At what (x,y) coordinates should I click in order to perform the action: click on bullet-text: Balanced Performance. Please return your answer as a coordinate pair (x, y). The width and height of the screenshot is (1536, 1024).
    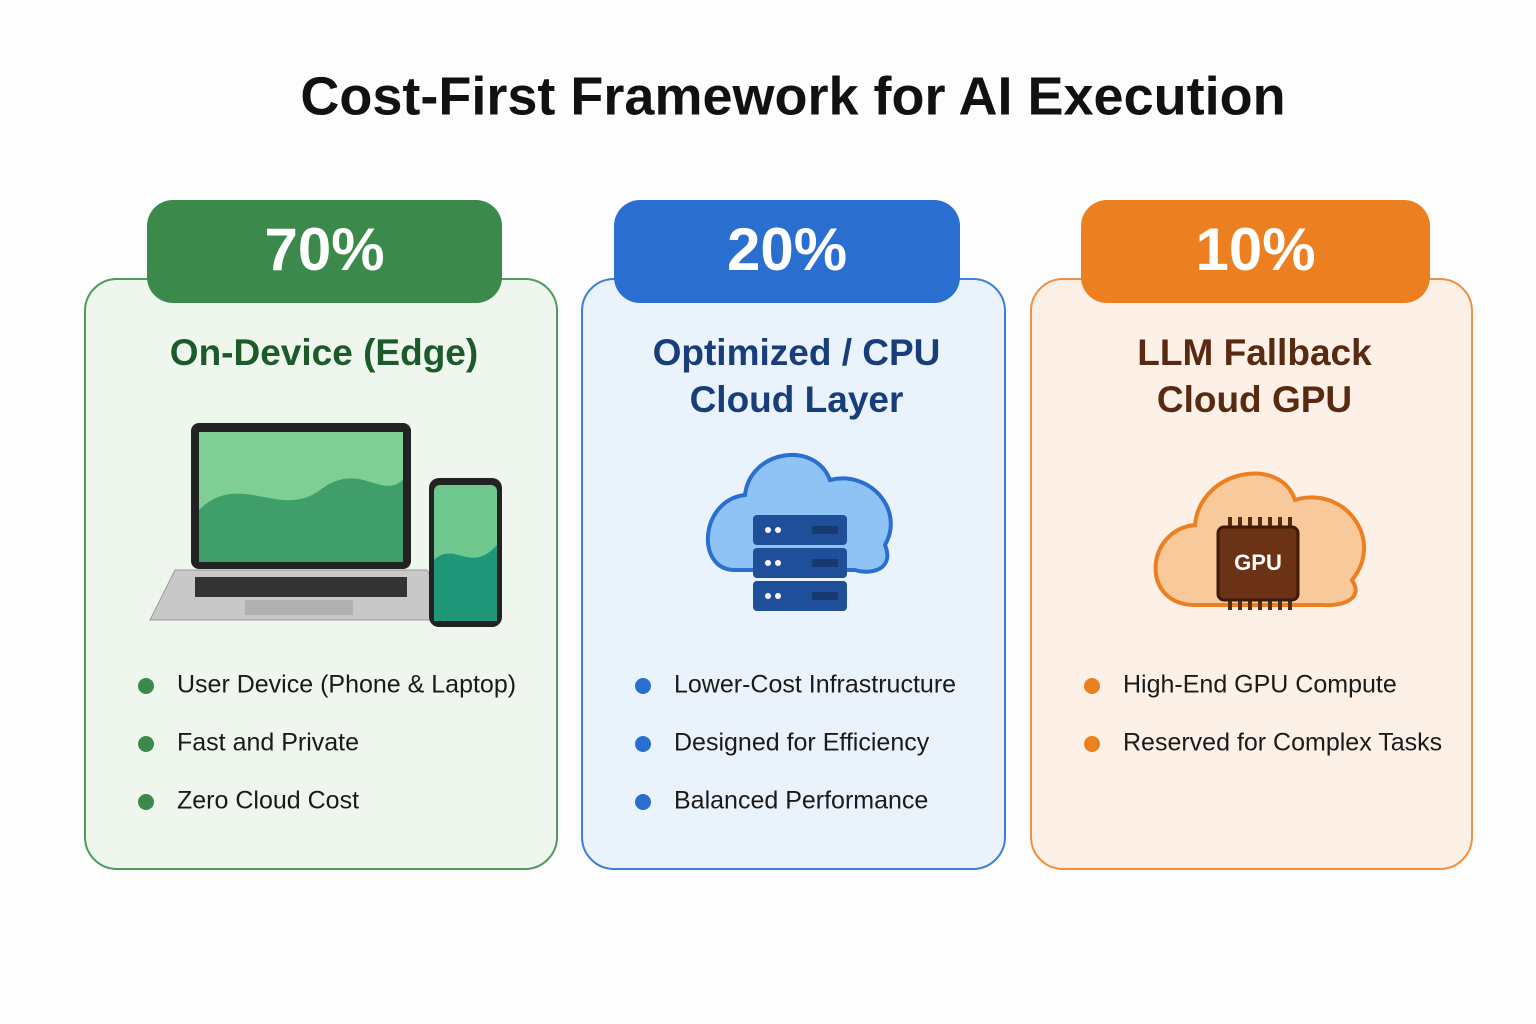
    Looking at the image, I should click on (801, 801).